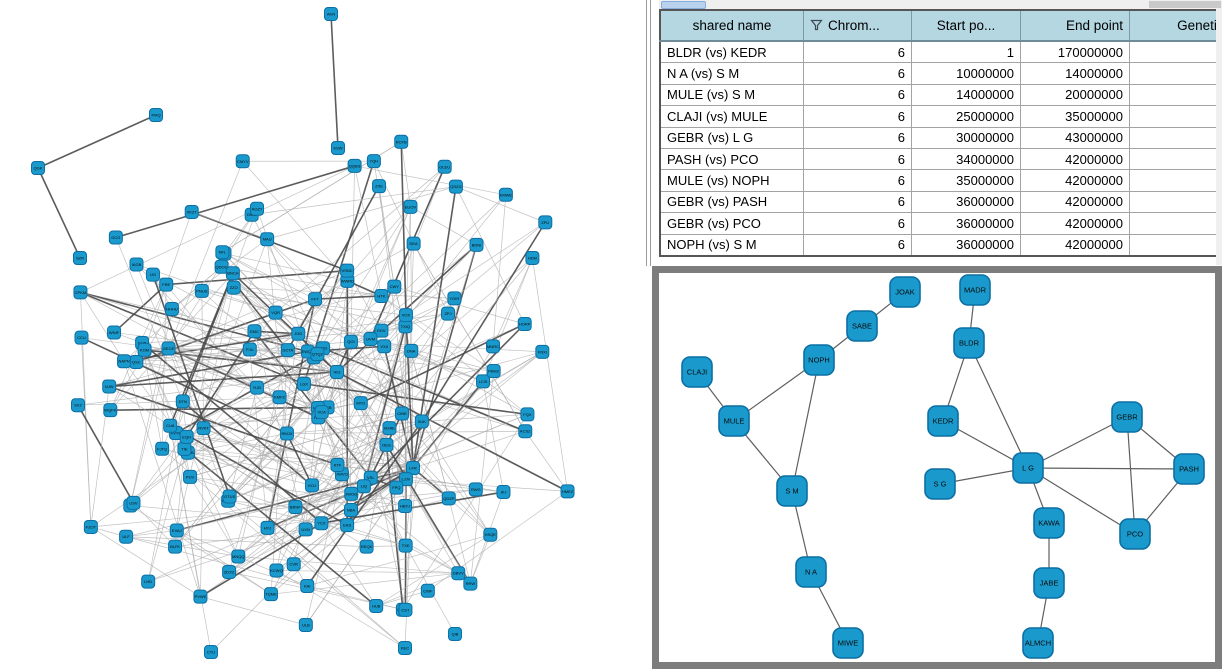 Image resolution: width=1222 pixels, height=669 pixels. What do you see at coordinates (940, 73) in the screenshot?
I see `table-row: N A (vs) S M610000000140000006.6` at bounding box center [940, 73].